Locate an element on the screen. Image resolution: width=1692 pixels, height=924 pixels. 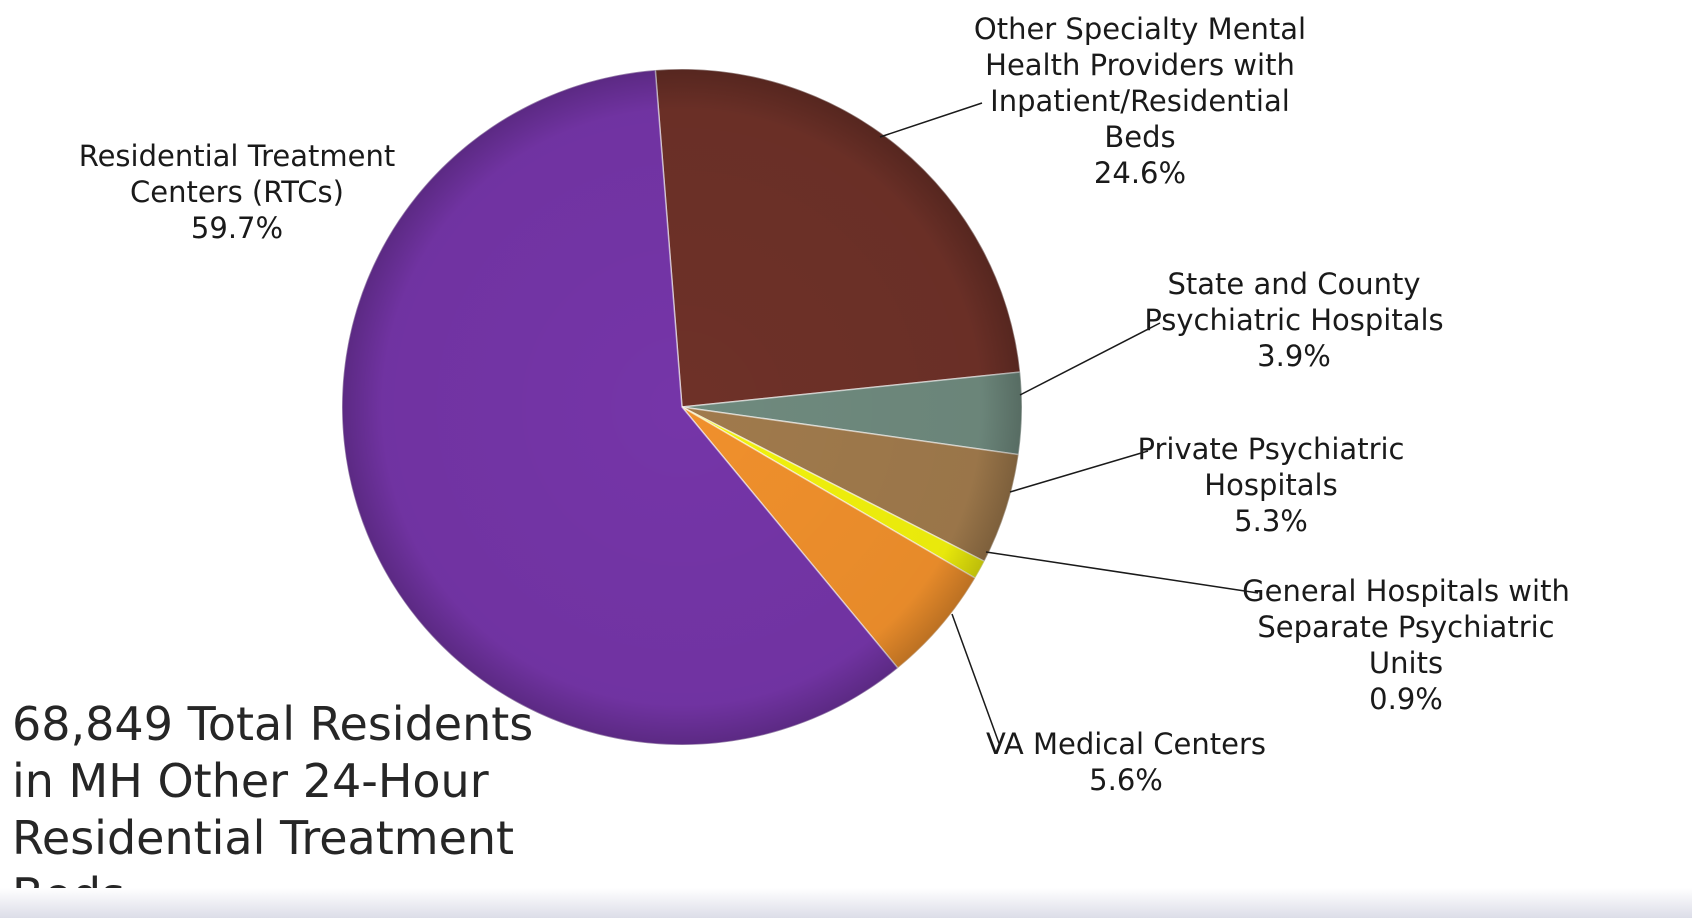
slice-percent-label: 3.9% is located at coordinates (1294, 356).